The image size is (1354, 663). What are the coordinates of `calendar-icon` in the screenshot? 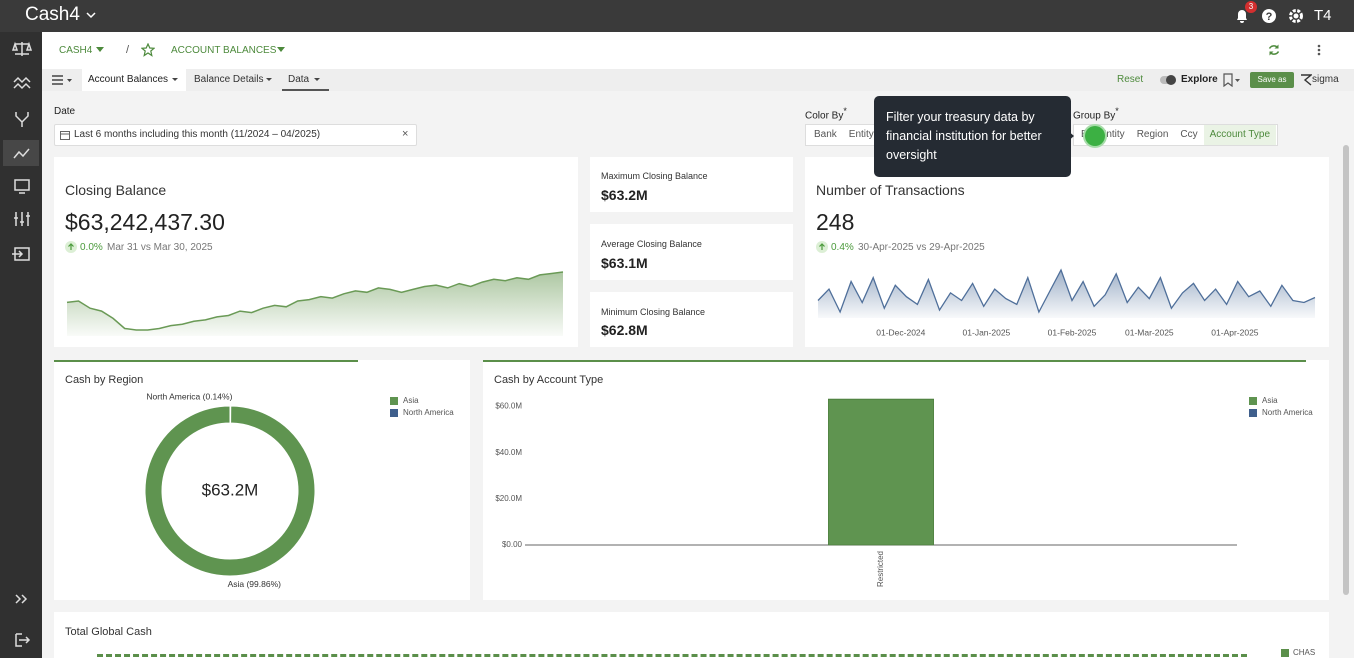 It's located at (65, 135).